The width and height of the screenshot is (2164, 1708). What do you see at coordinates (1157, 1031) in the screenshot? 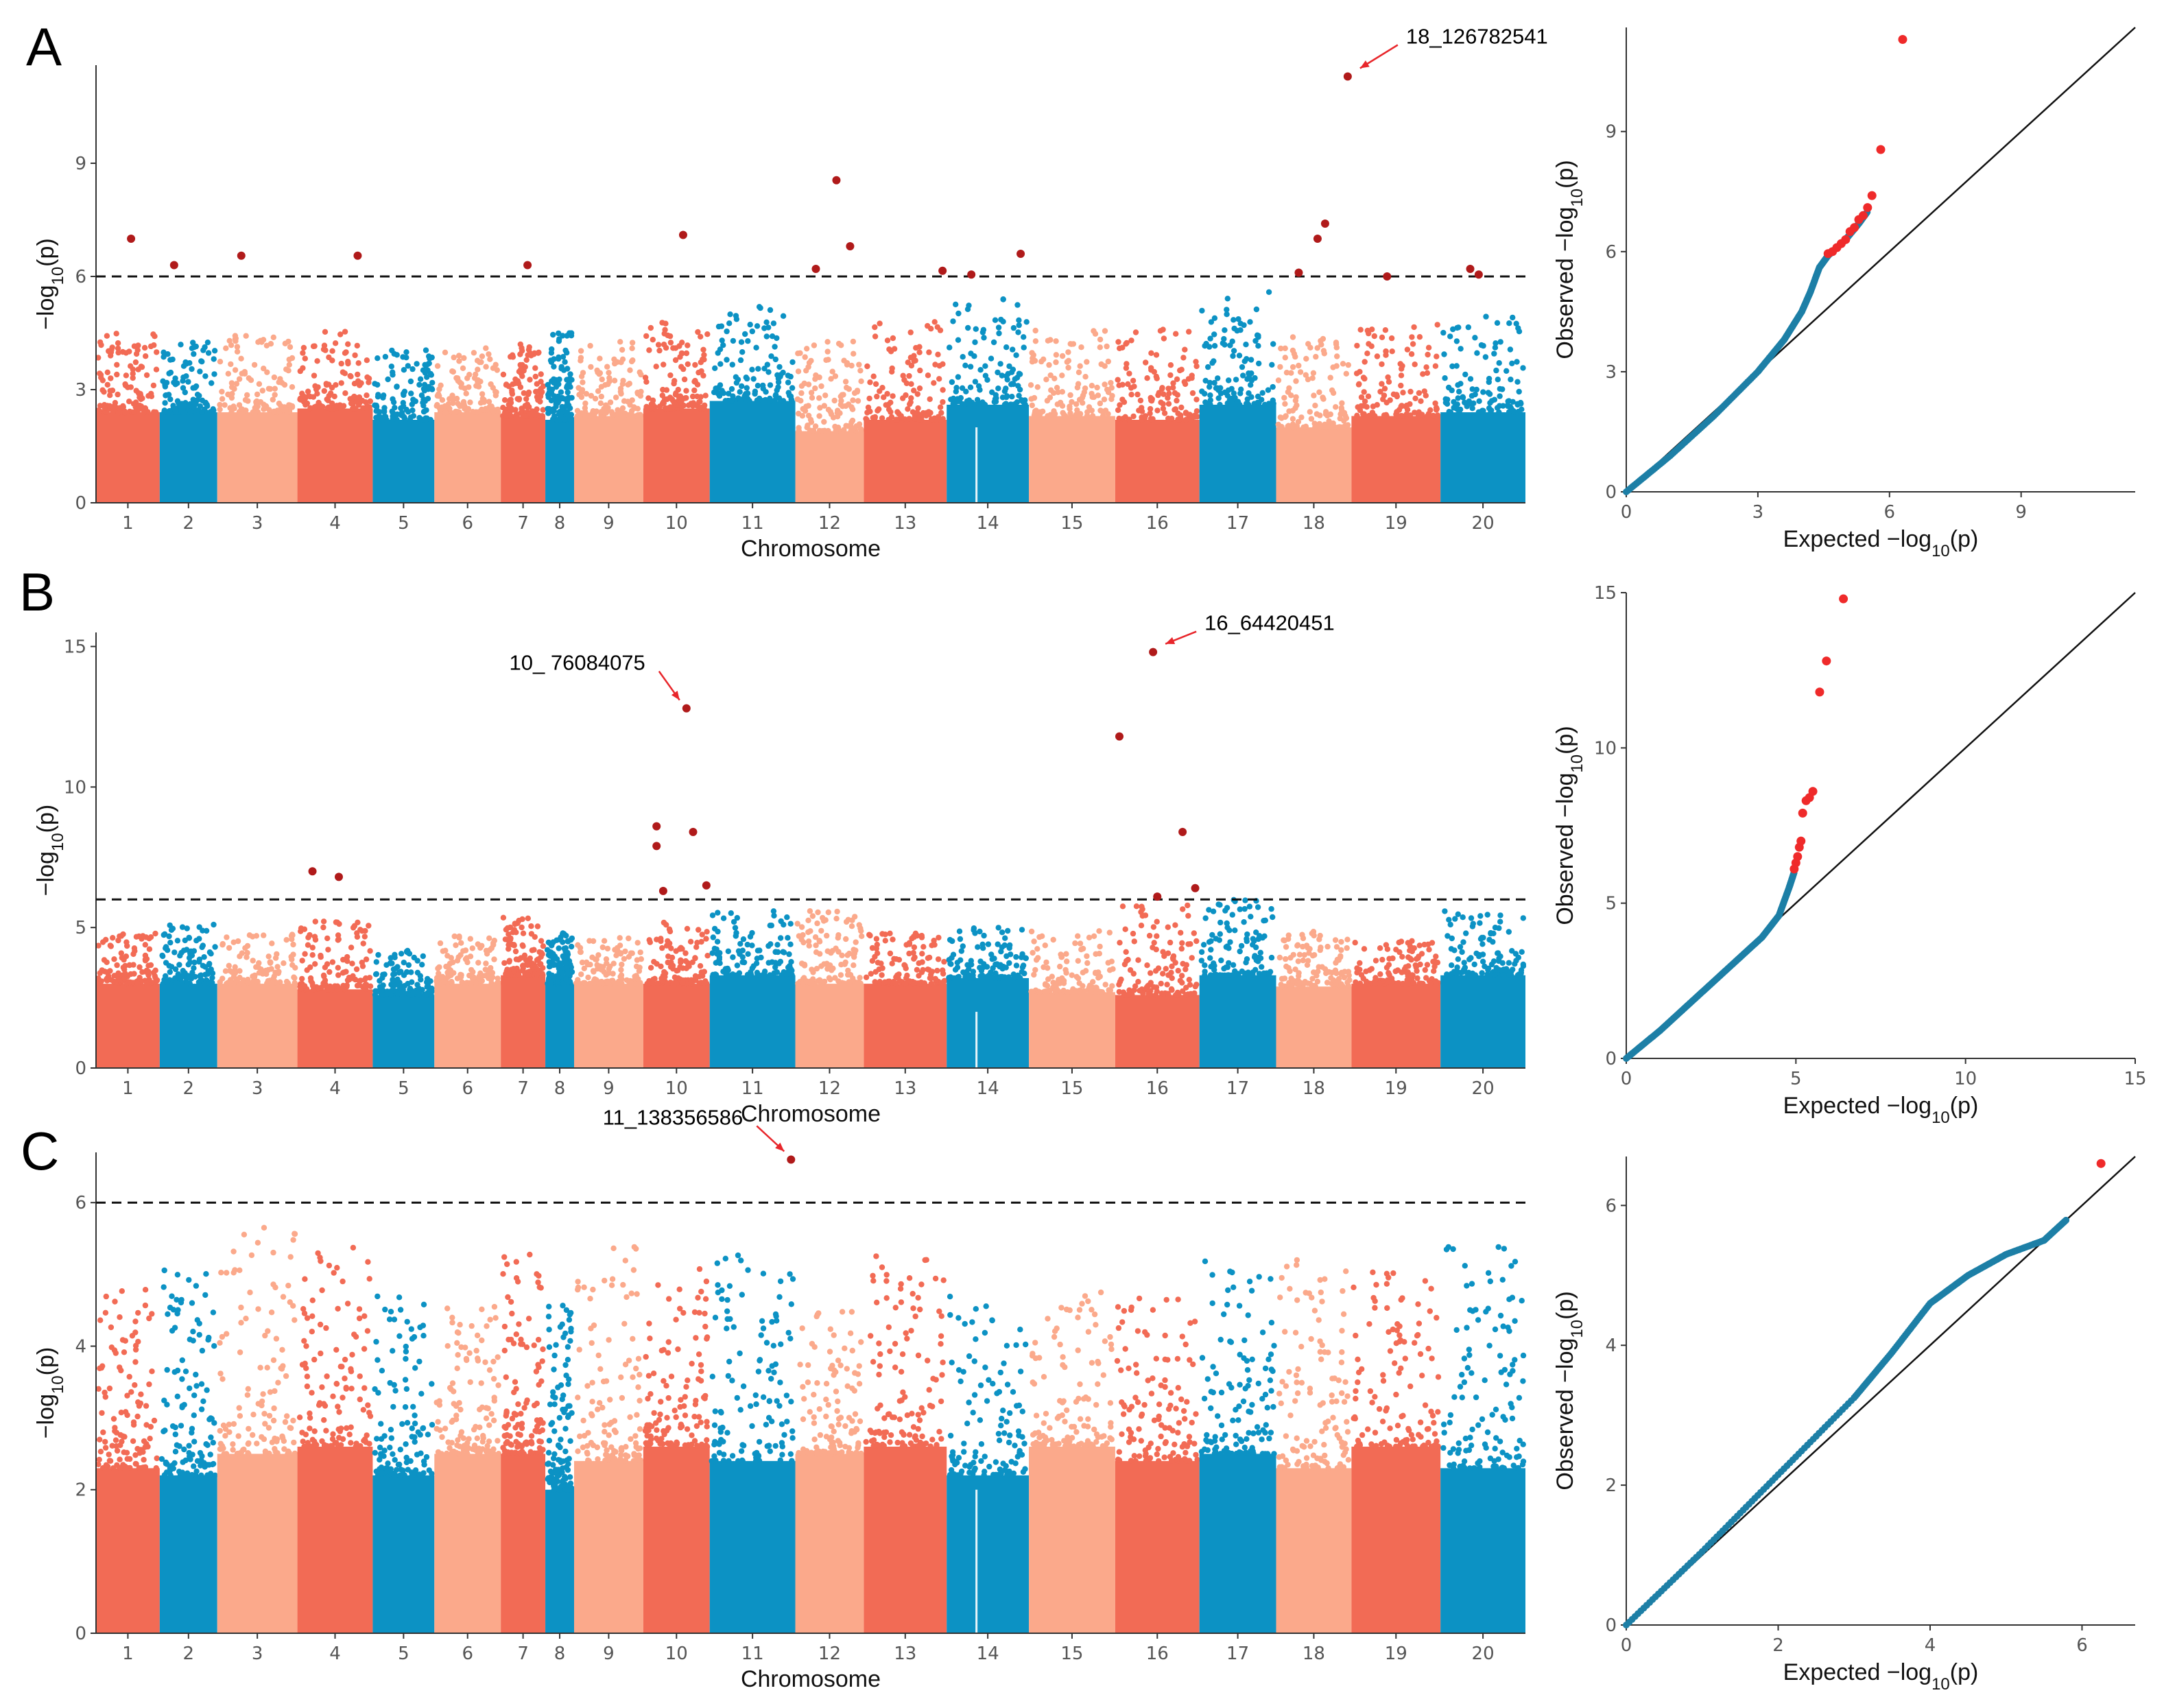
I see `chromosome-16-band` at bounding box center [1157, 1031].